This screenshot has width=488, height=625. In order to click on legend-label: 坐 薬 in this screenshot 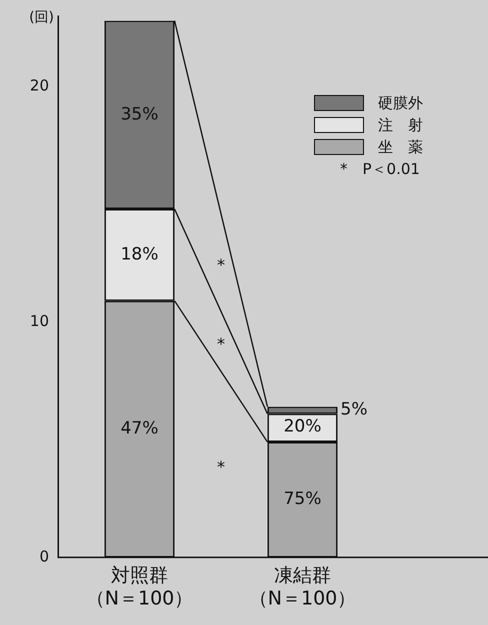, I will do `click(400, 147)`.